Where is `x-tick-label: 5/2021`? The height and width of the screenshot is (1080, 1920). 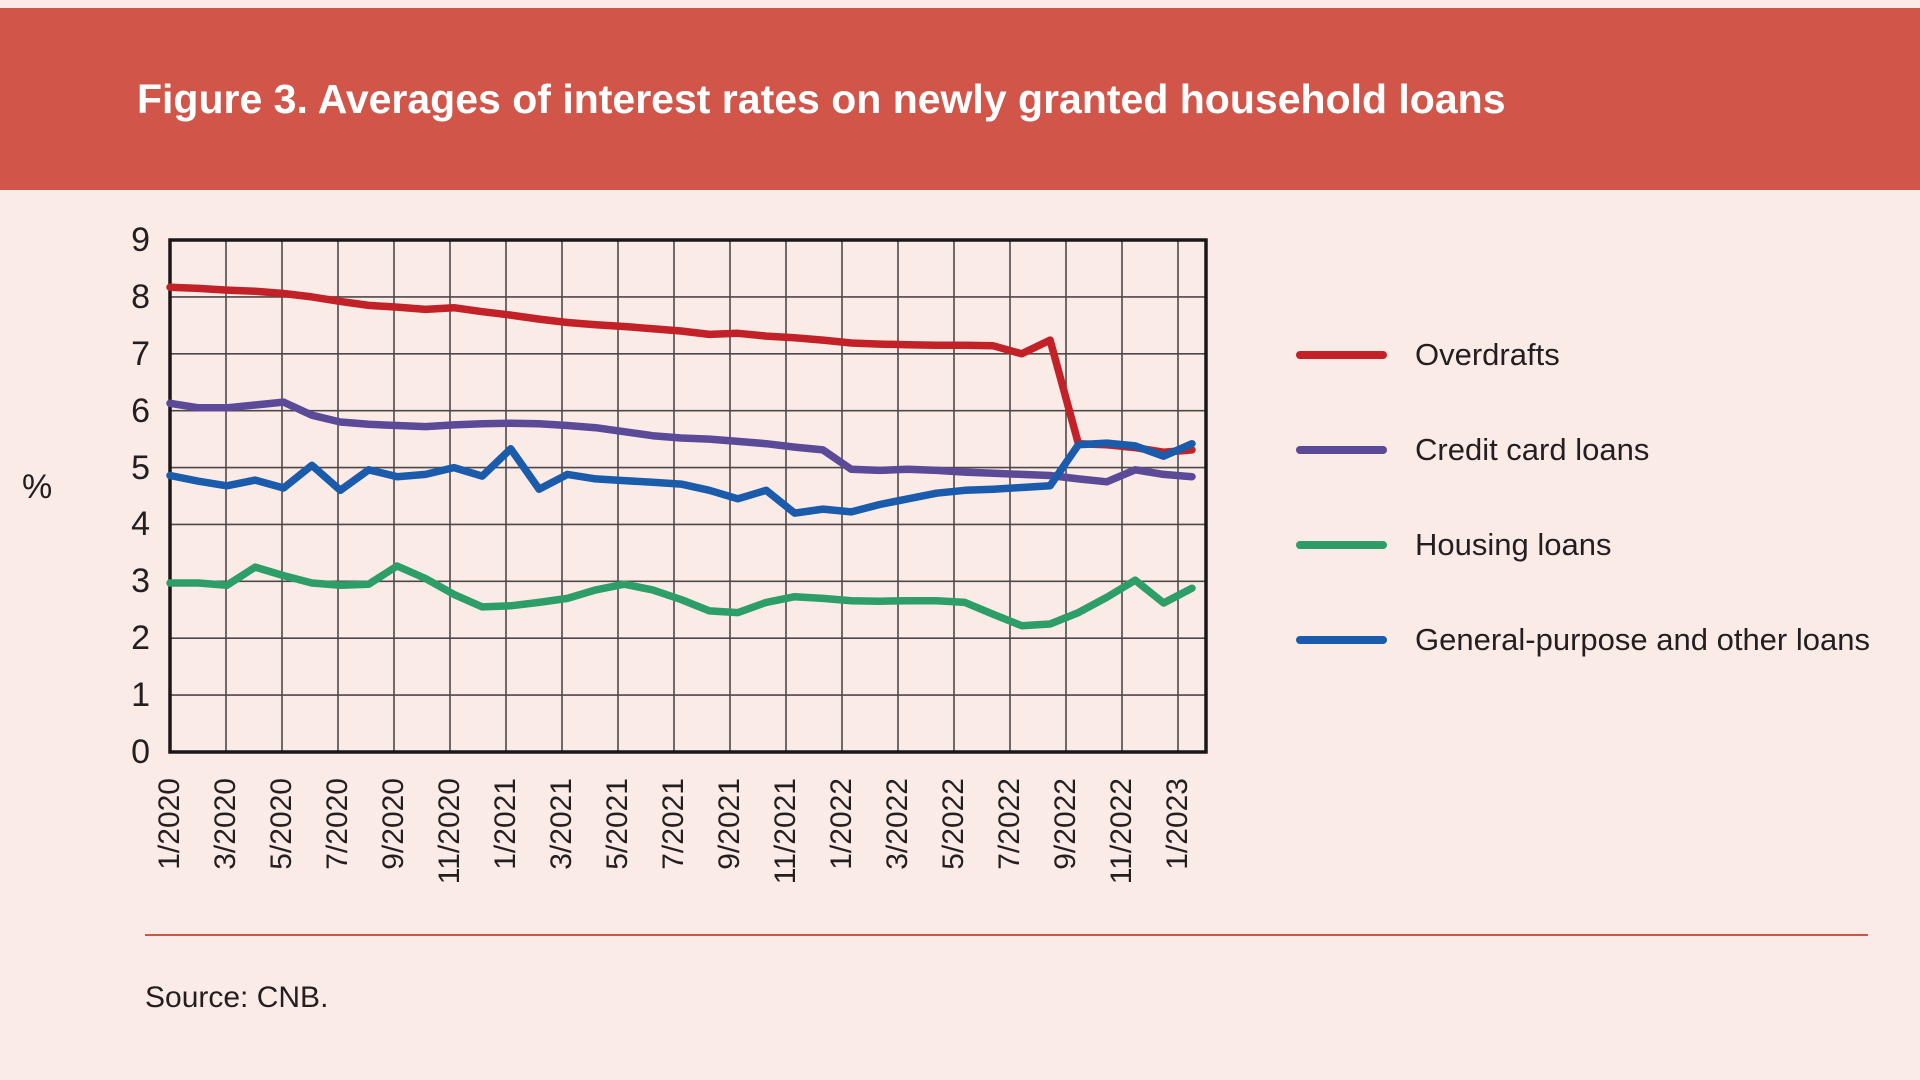
x-tick-label: 5/2021 is located at coordinates (617, 824).